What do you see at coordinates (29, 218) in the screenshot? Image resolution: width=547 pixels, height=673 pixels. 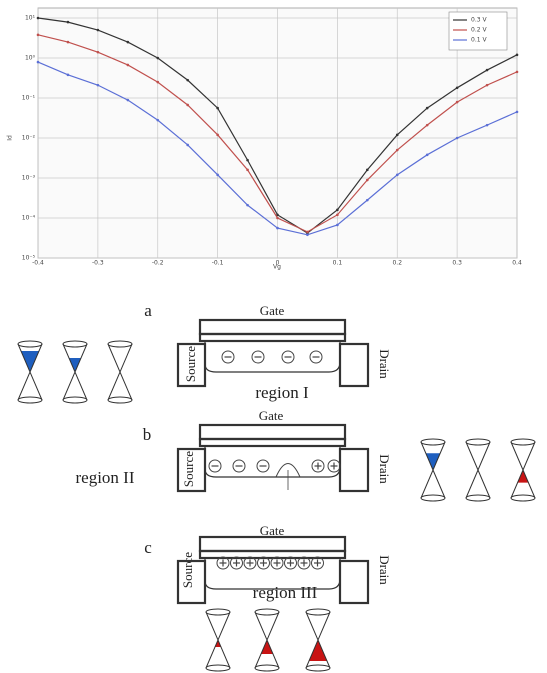 I see `y-tick-label: 10⁻⁴` at bounding box center [29, 218].